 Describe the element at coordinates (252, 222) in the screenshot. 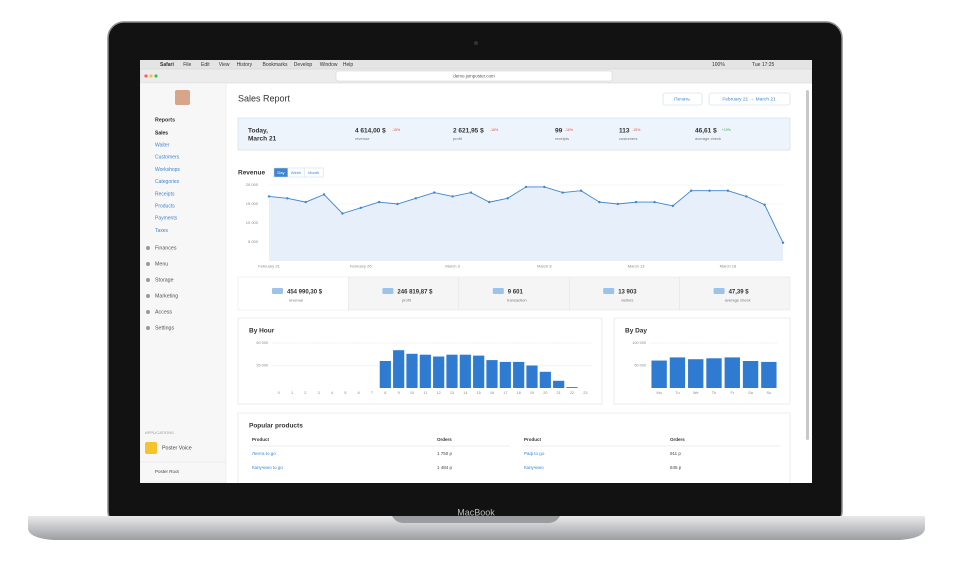

I see `y-tick-label: 10 000` at that location.